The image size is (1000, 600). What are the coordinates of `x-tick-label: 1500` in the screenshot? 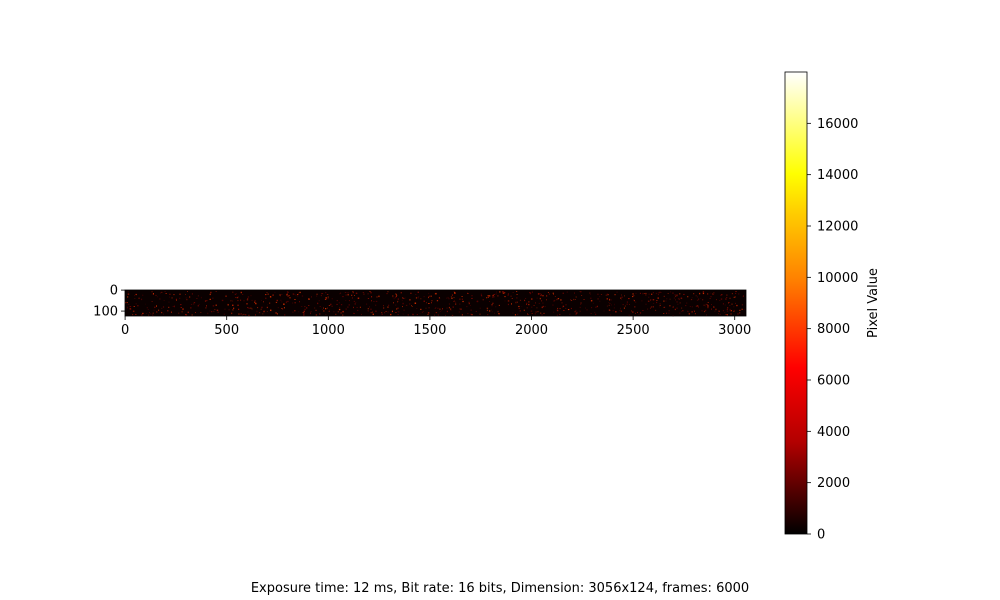 It's located at (429, 330).